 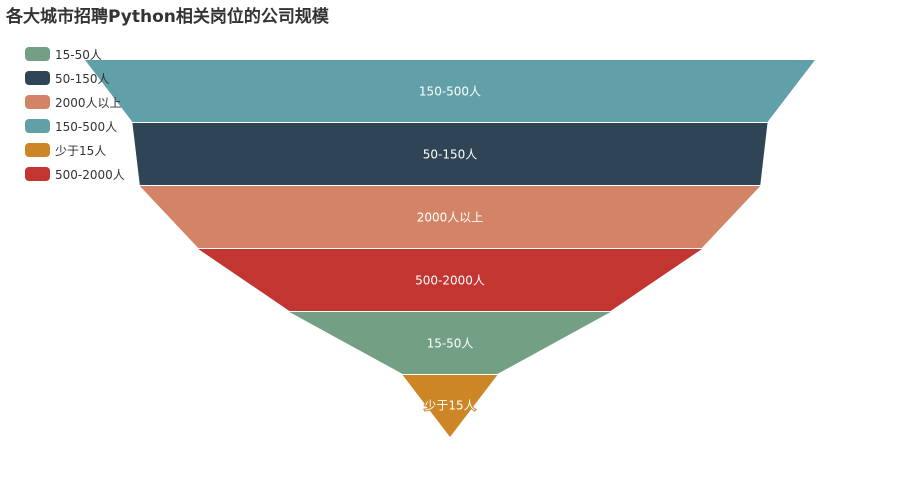 I want to click on legend-item: 2000人以上, so click(x=75, y=102).